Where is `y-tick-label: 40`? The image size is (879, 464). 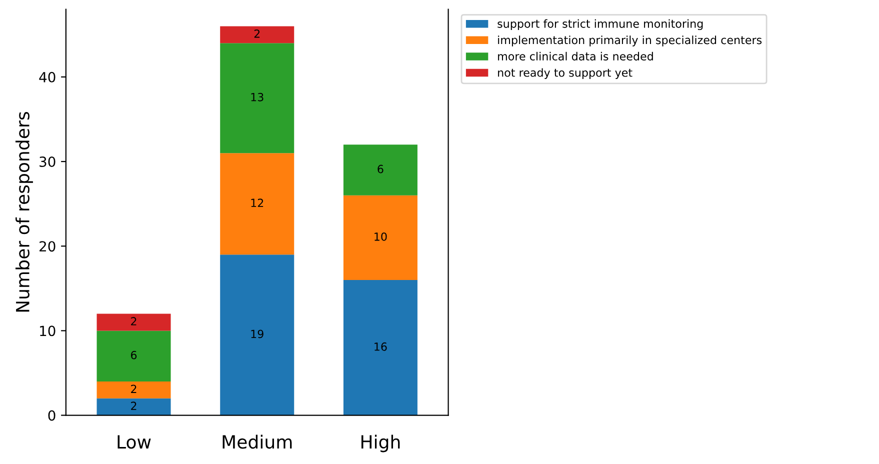 y-tick-label: 40 is located at coordinates (47, 77).